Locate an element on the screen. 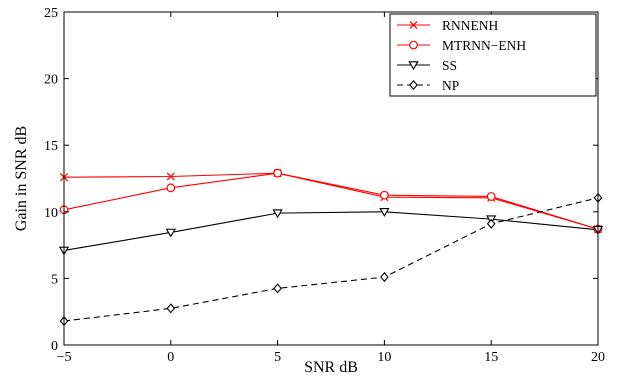 This screenshot has height=376, width=617. legend-label: SS is located at coordinates (449, 65).